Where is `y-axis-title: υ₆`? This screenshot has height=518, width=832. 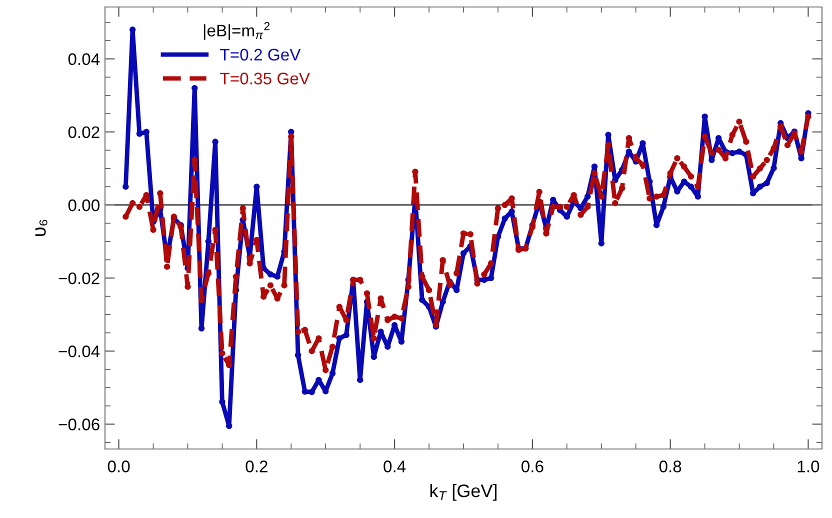 y-axis-title: υ₆ is located at coordinates (41, 228).